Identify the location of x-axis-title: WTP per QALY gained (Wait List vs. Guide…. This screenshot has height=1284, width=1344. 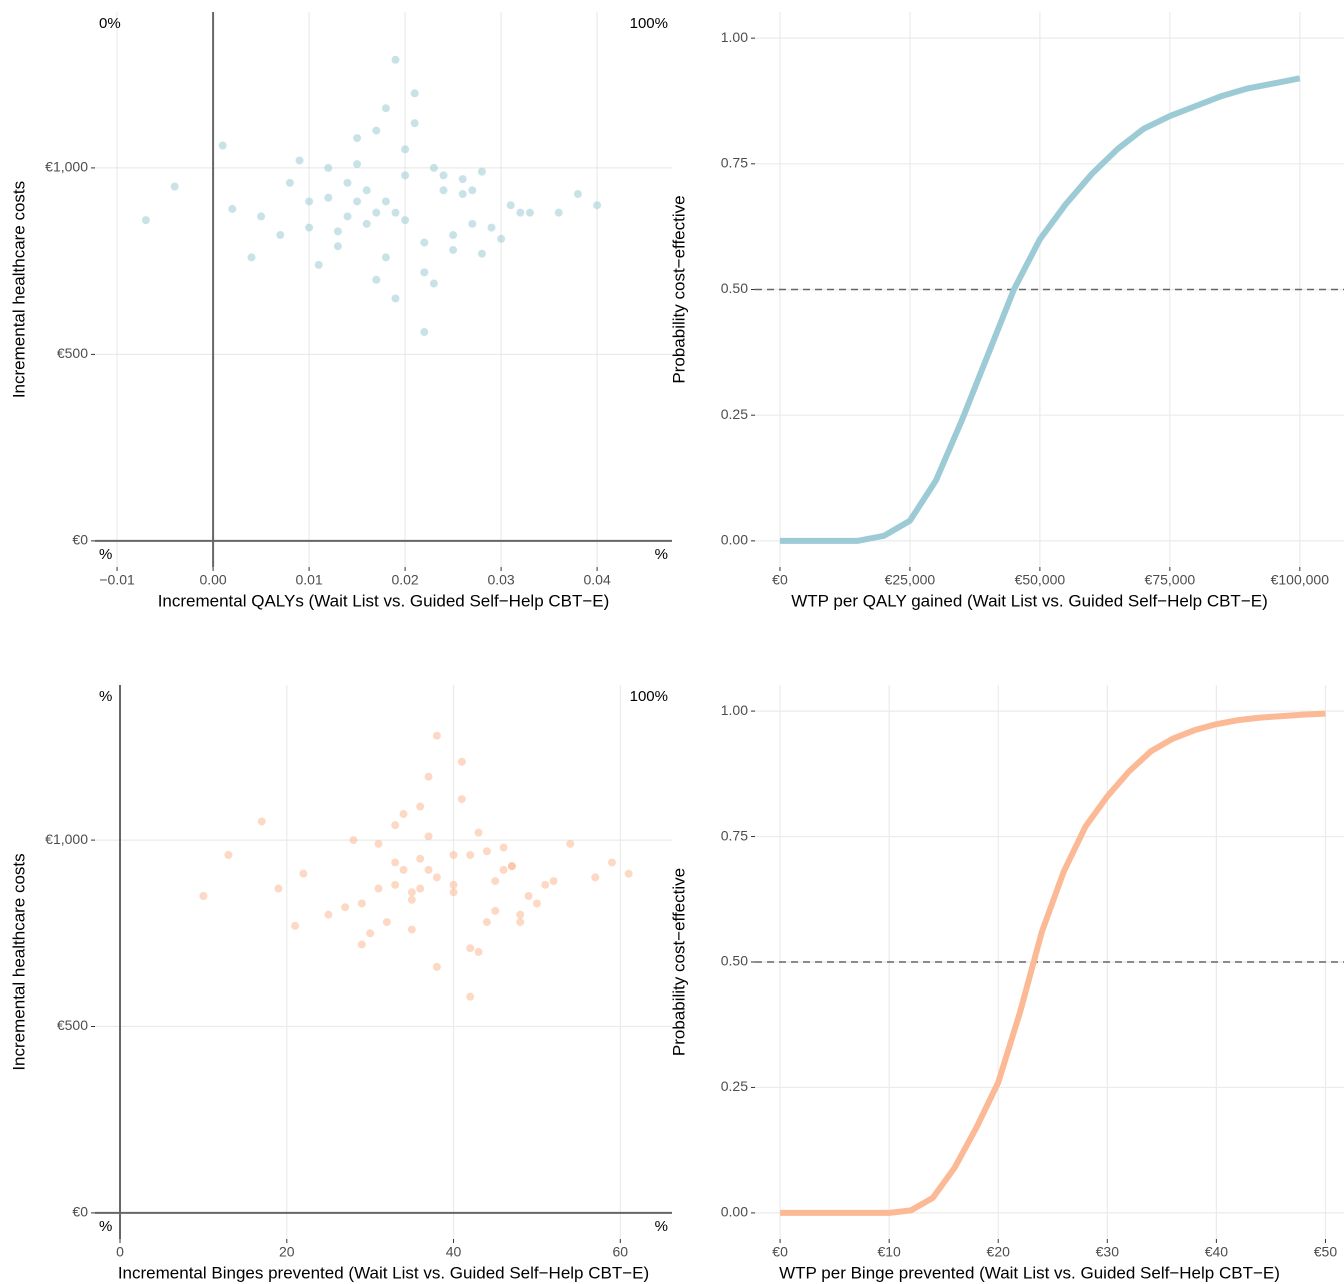
(1029, 600).